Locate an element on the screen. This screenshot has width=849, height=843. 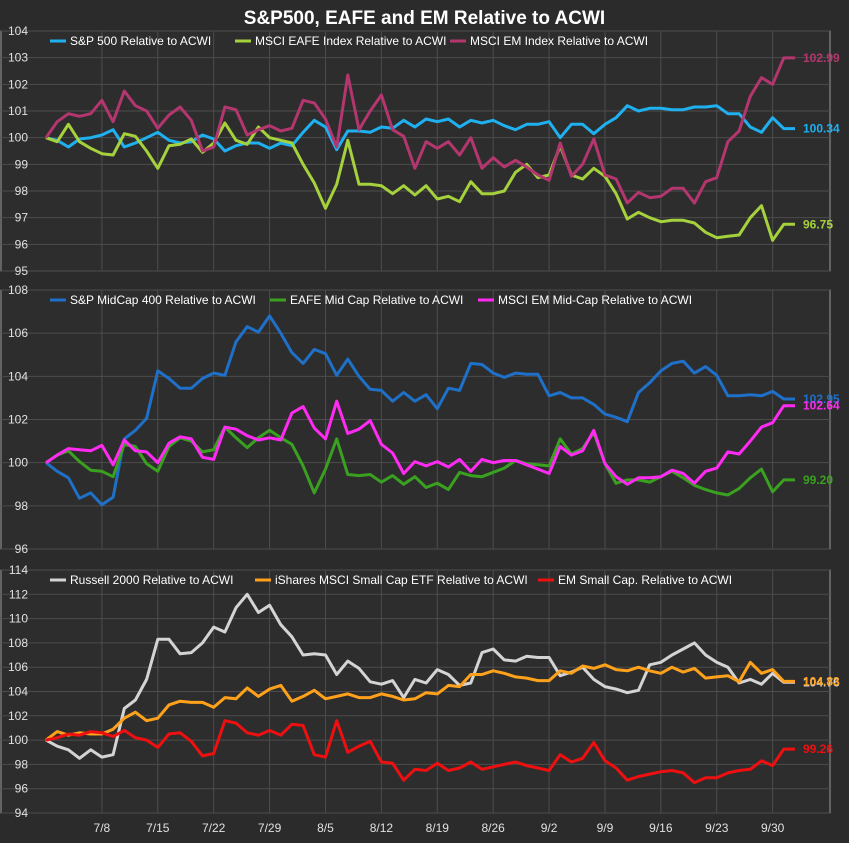
x-tick-label: 9/23 is located at coordinates (717, 828).